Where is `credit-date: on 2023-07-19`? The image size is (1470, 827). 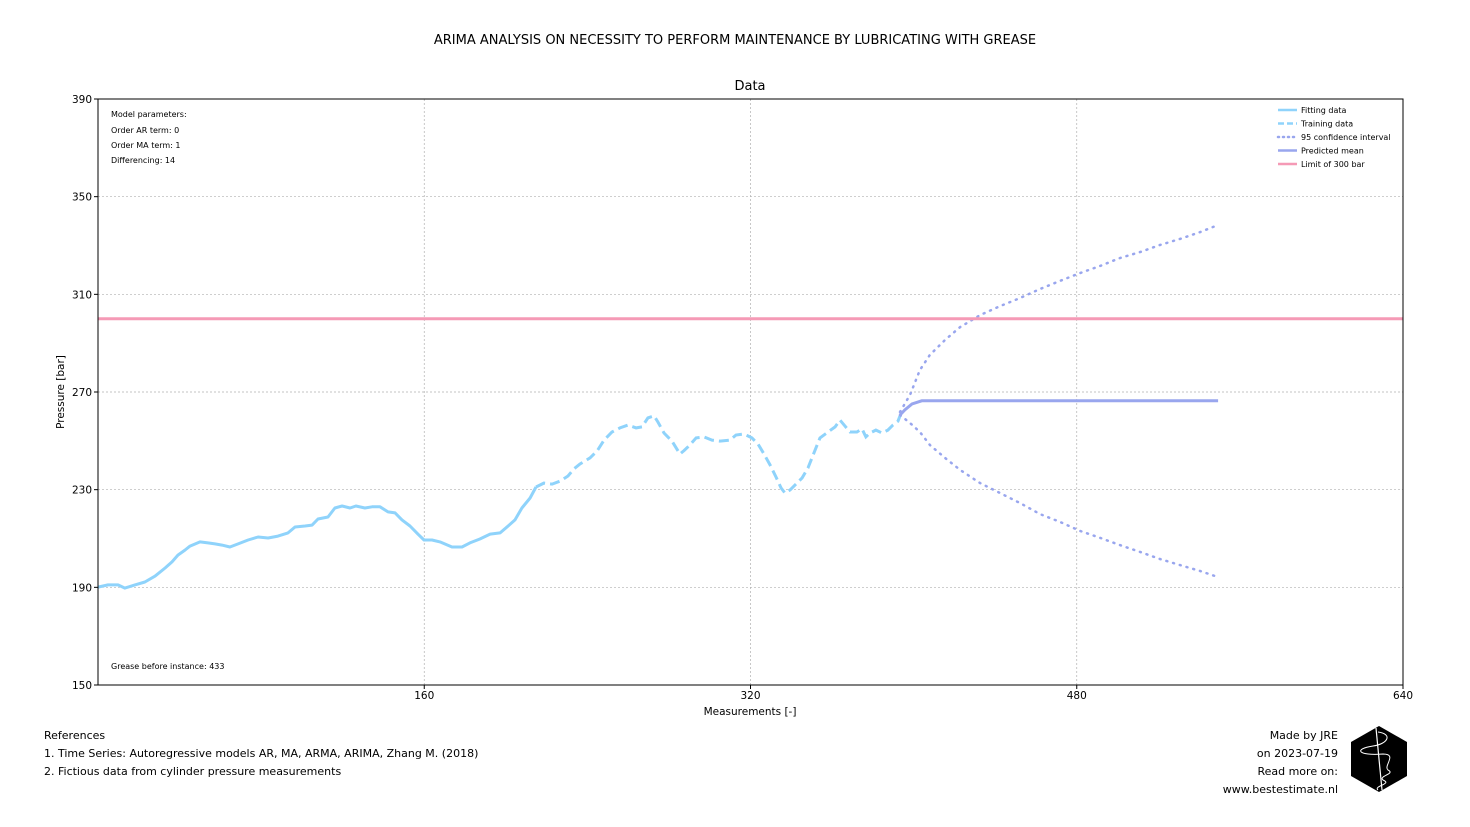 credit-date: on 2023-07-19 is located at coordinates (1297, 753).